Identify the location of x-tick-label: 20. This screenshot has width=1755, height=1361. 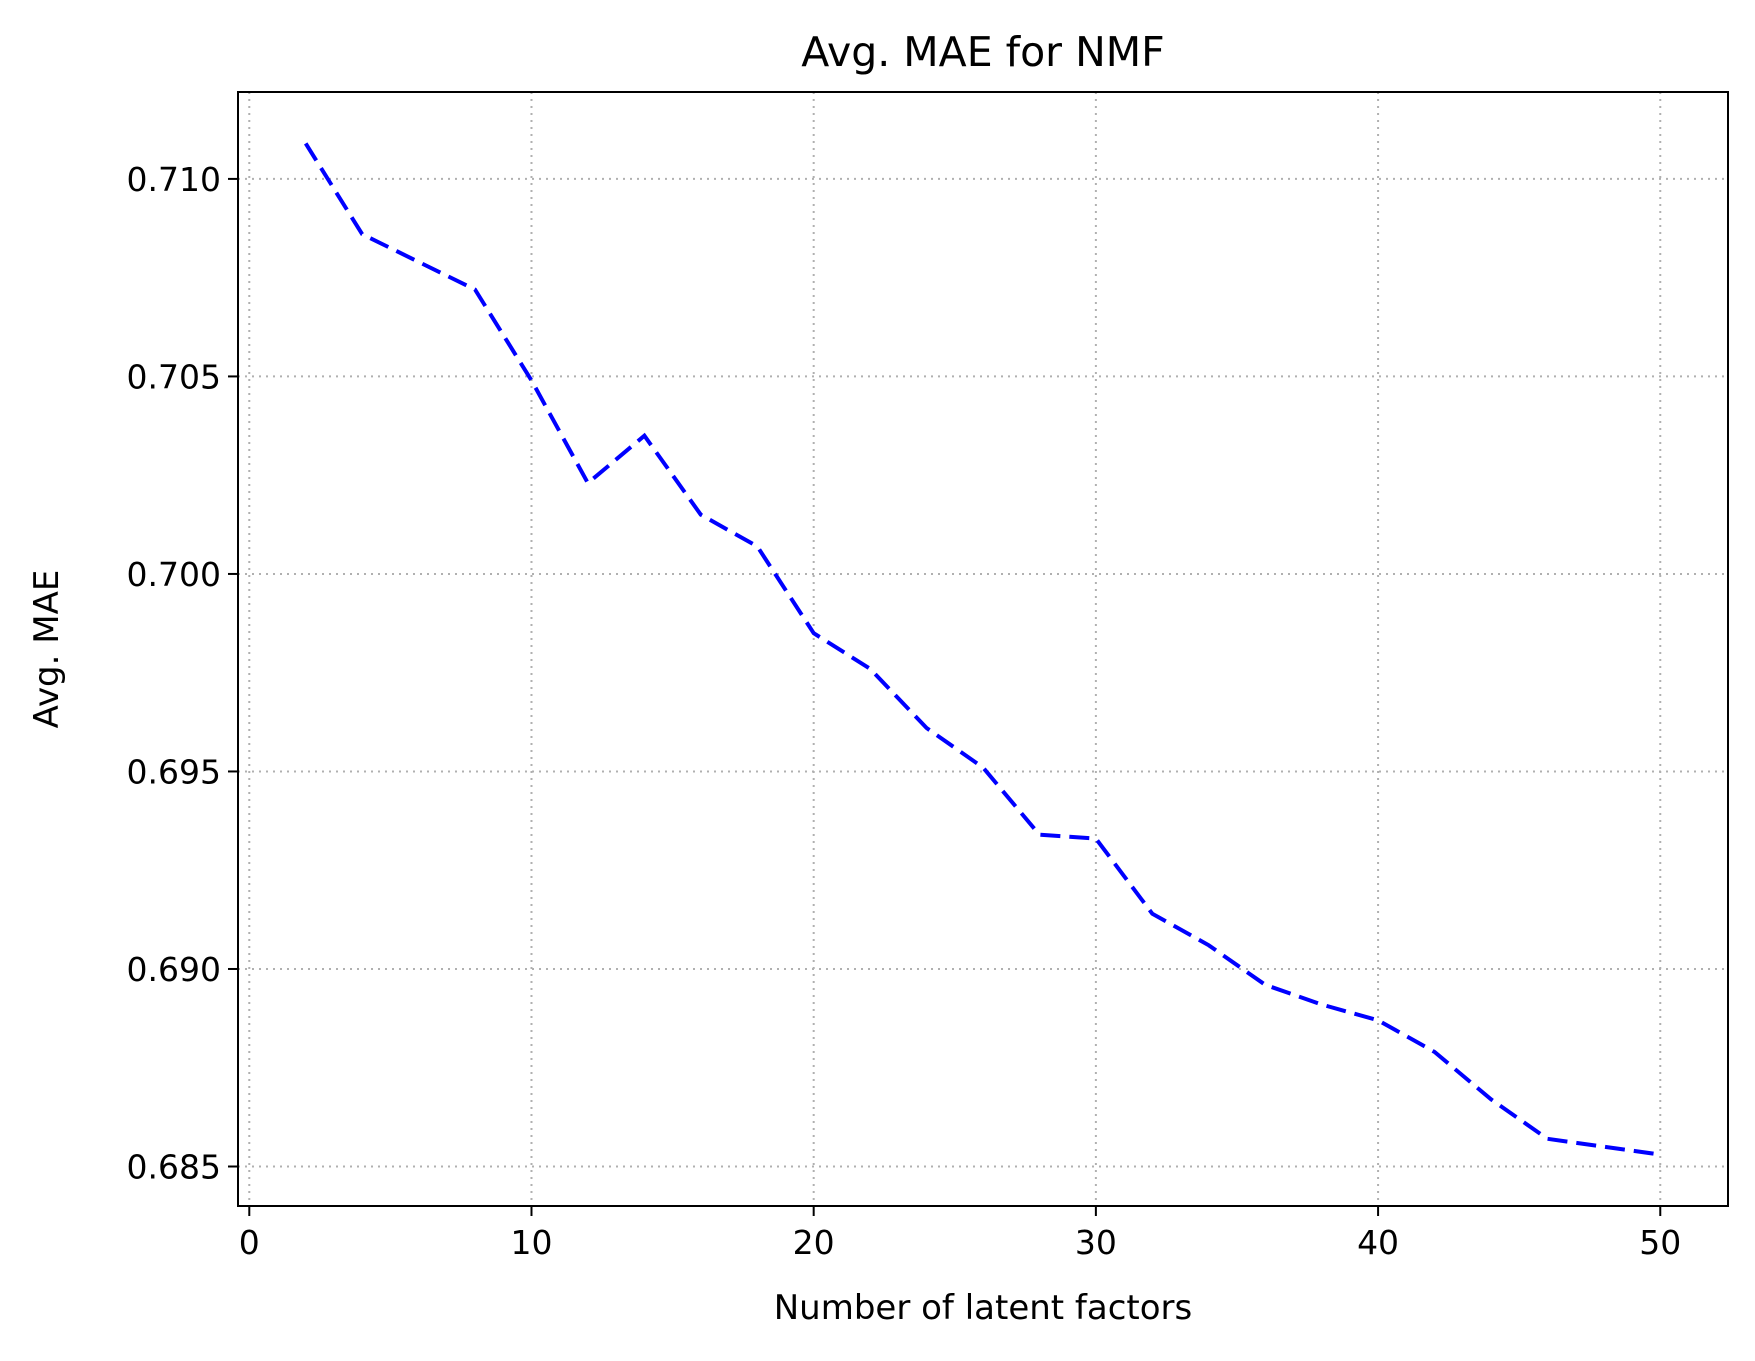
(814, 1242).